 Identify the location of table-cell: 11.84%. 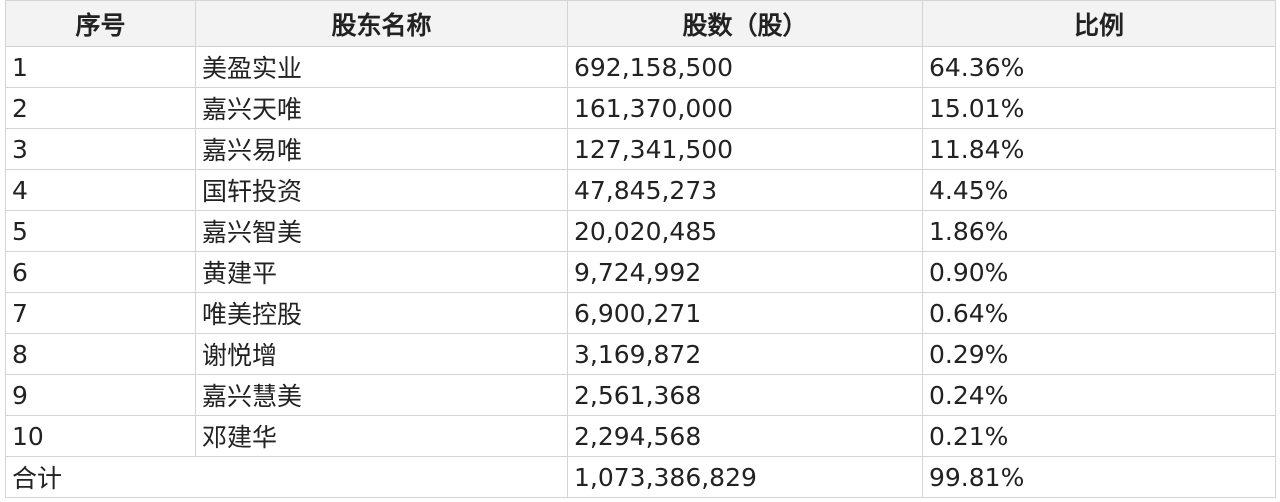
(1099, 149).